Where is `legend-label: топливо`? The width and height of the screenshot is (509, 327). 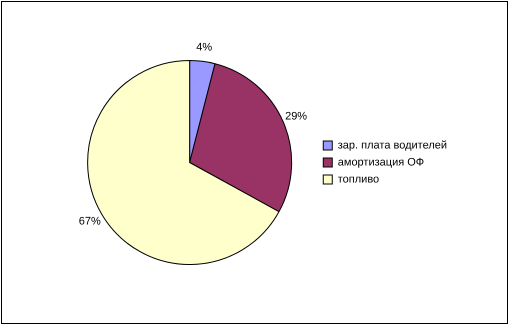
legend-label: топливо is located at coordinates (359, 180).